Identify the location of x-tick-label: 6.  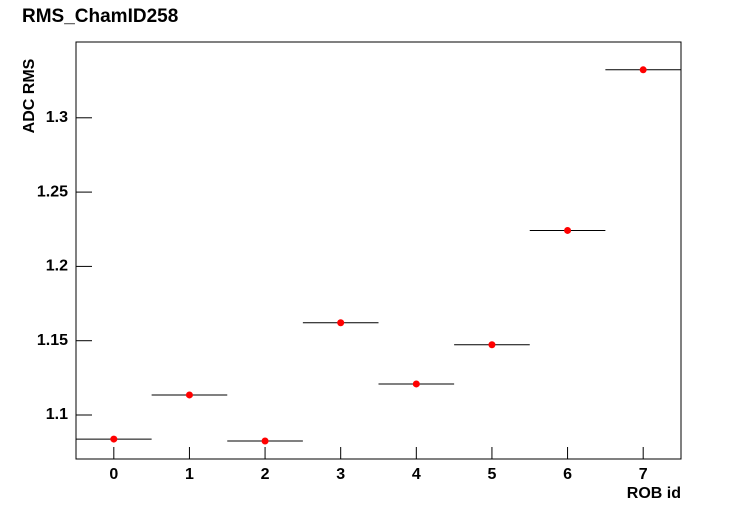
(567, 474).